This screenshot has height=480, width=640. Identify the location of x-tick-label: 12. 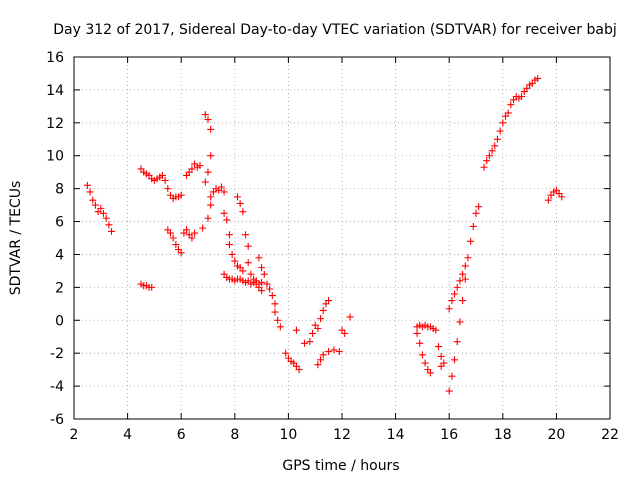
(342, 435).